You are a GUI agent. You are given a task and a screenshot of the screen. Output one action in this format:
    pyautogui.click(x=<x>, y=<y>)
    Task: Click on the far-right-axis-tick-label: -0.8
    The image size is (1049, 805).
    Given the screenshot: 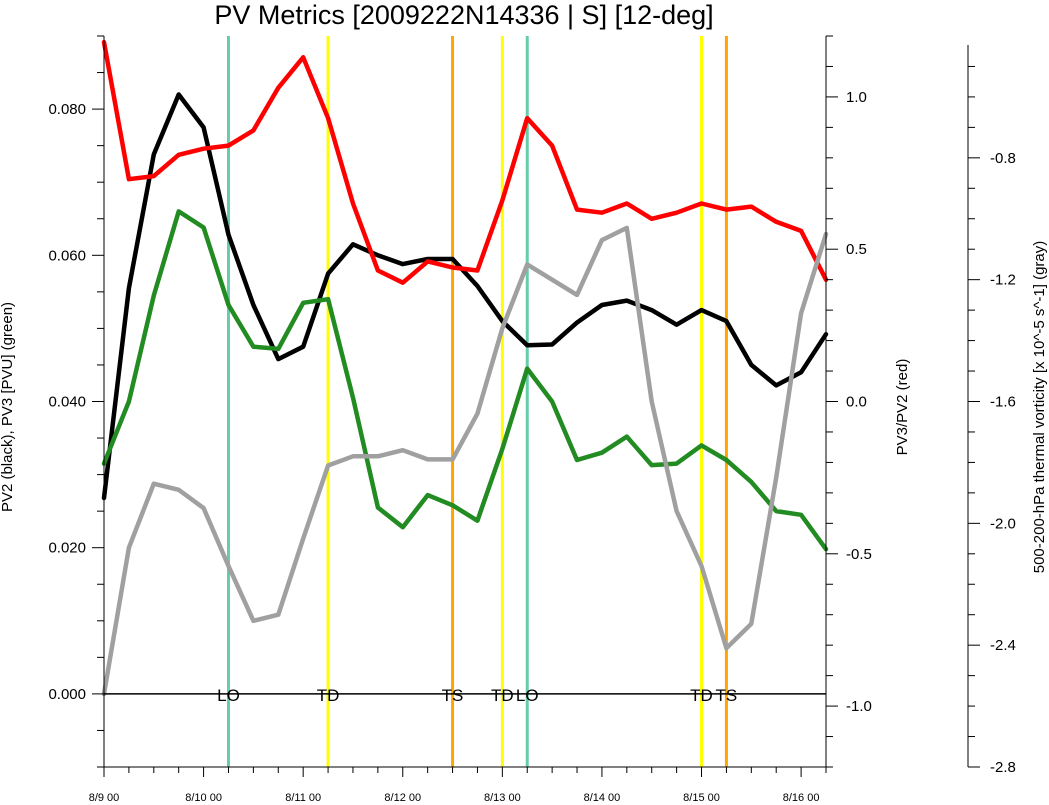 What is the action you would take?
    pyautogui.click(x=1003, y=158)
    